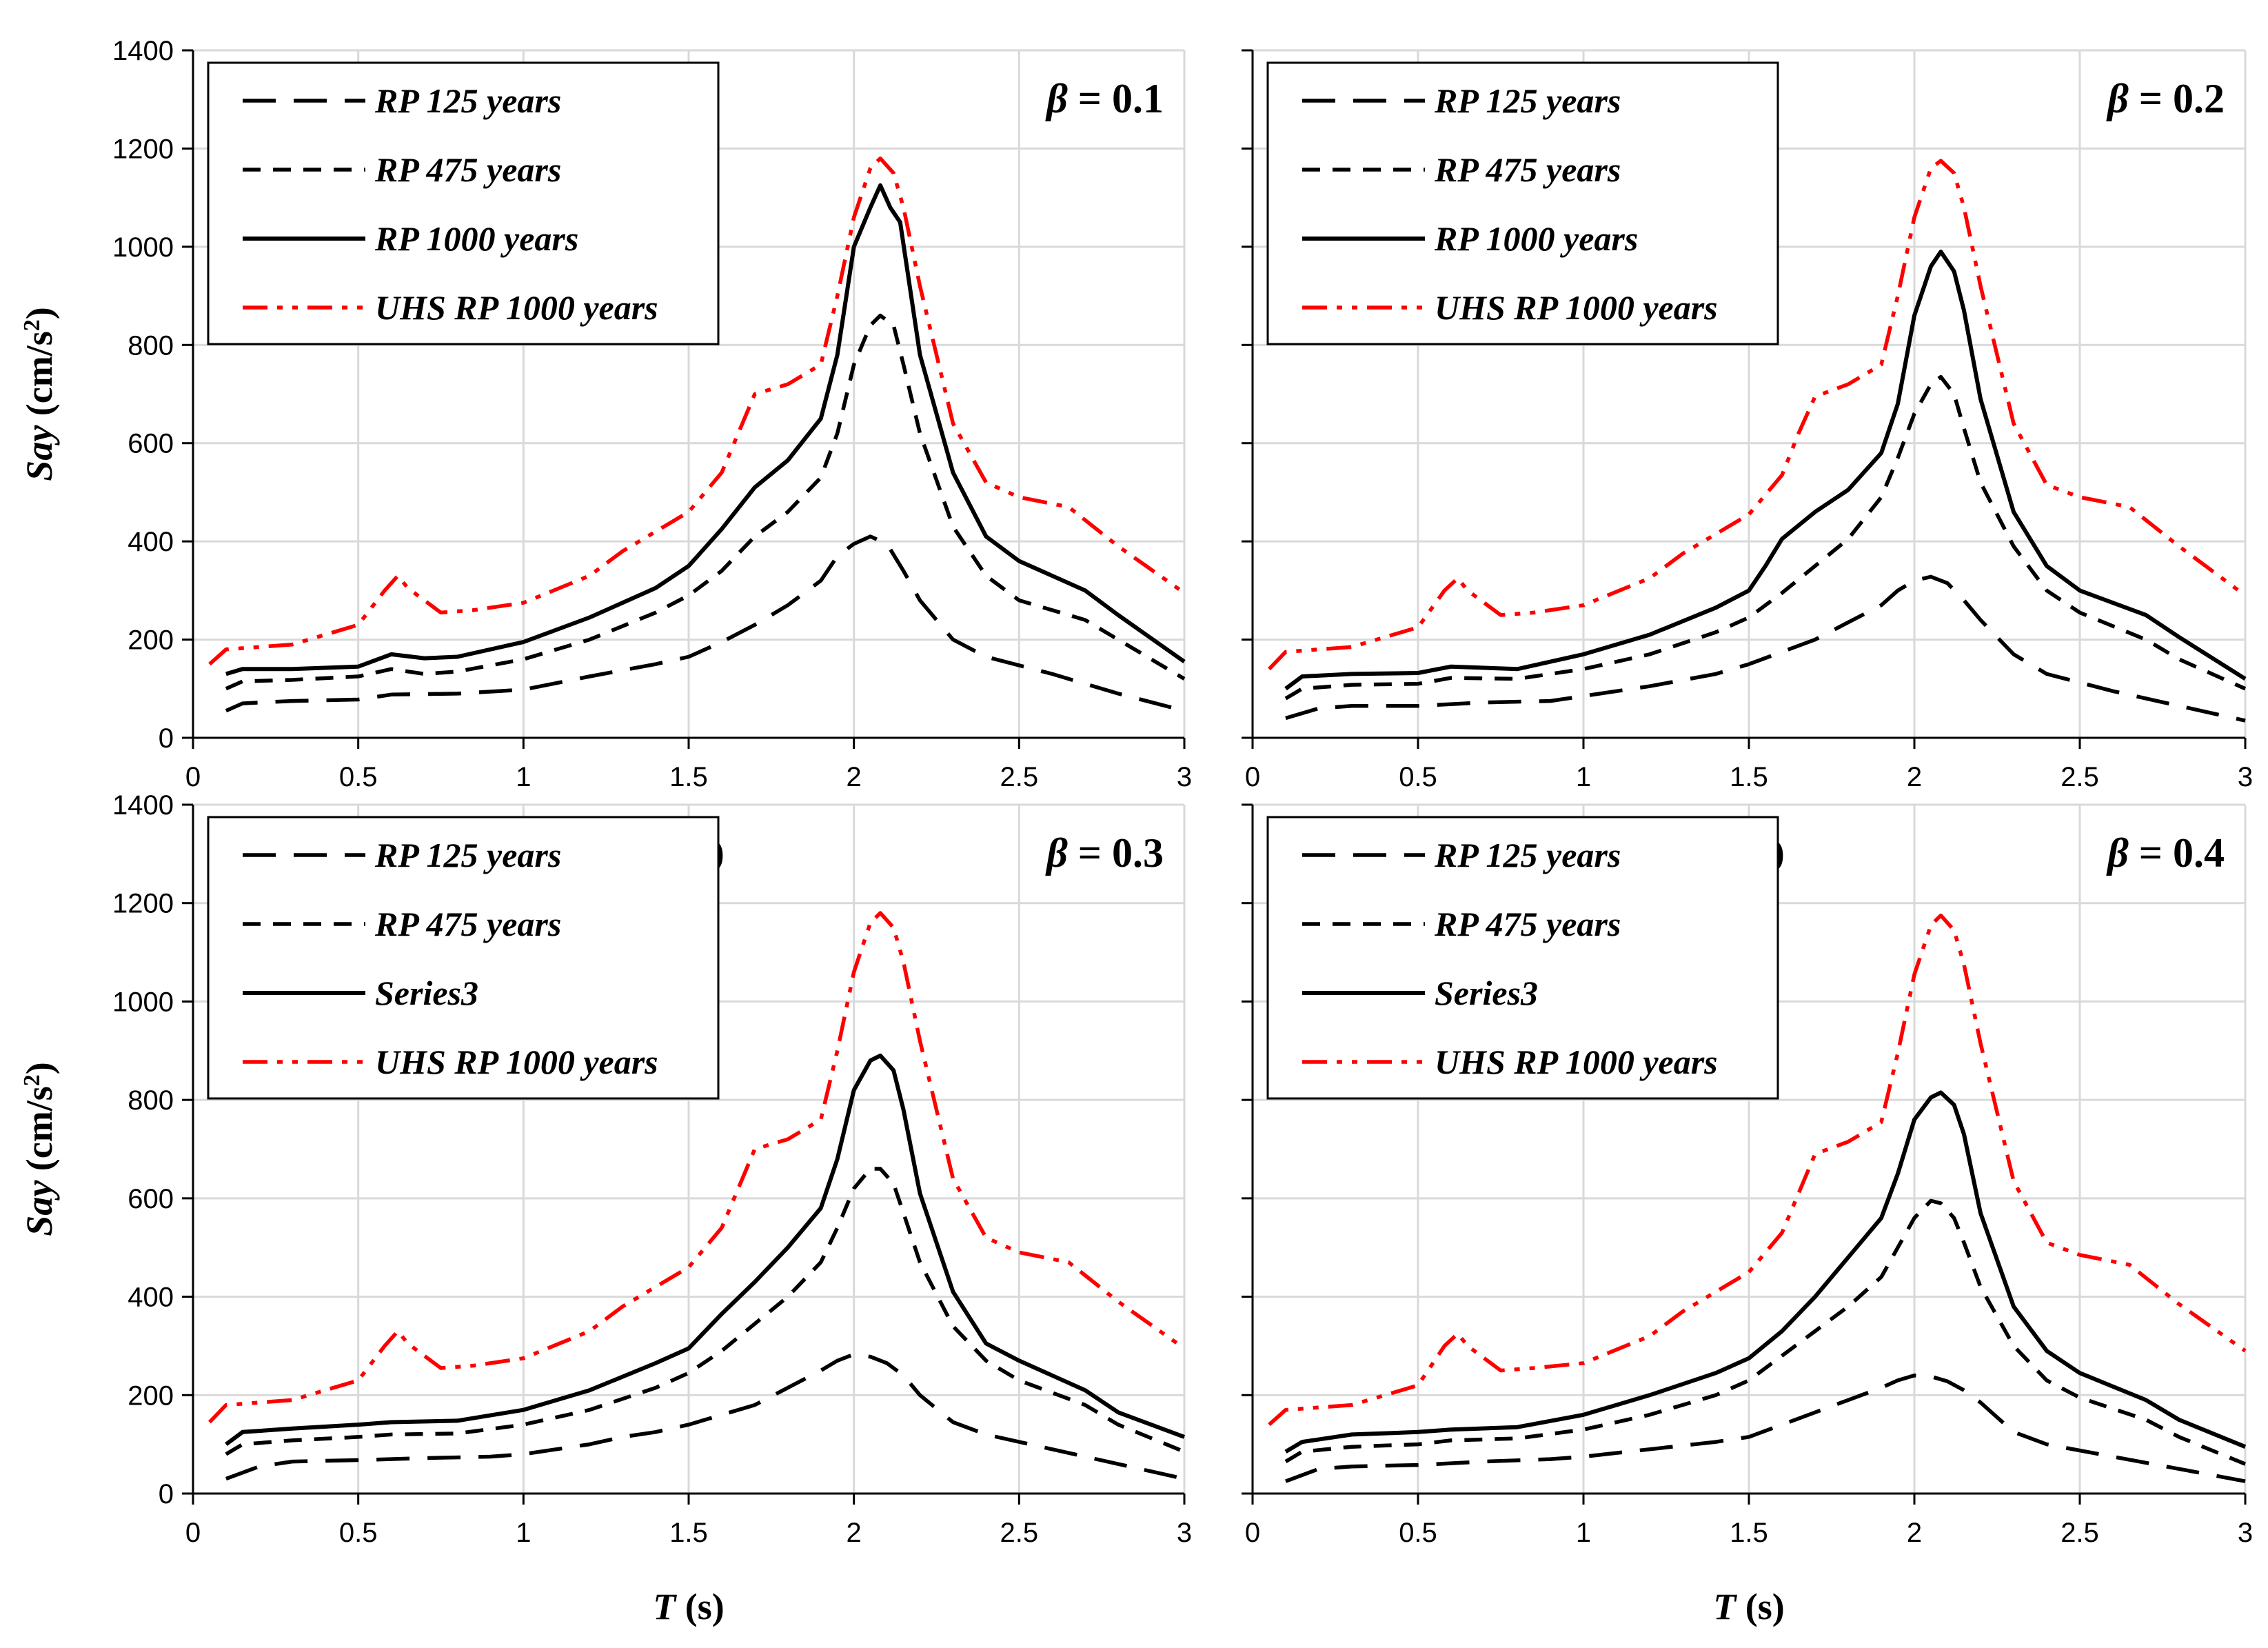 This screenshot has height=1648, width=2268. What do you see at coordinates (143, 805) in the screenshot?
I see `y-tick-label: 1400` at bounding box center [143, 805].